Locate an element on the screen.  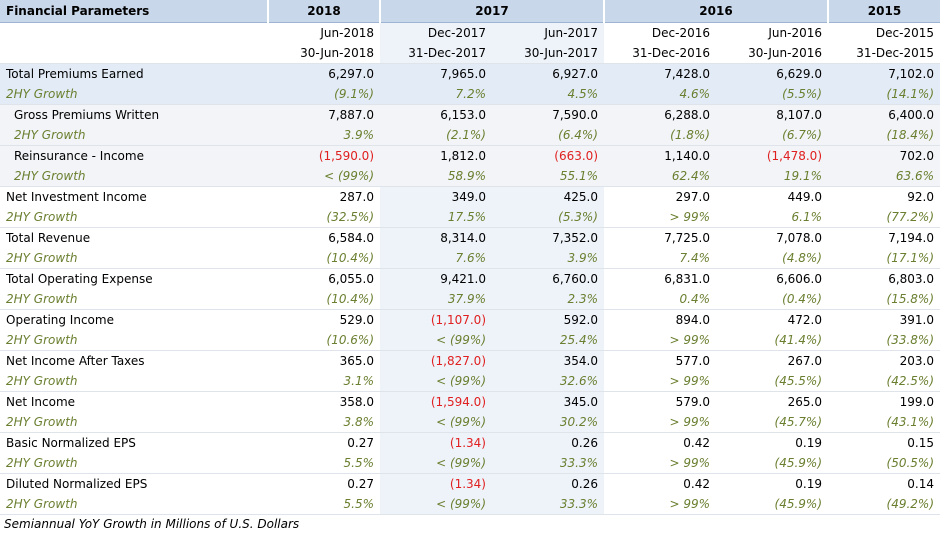
growth-value-cell: 30.2% is located at coordinates (548, 422).